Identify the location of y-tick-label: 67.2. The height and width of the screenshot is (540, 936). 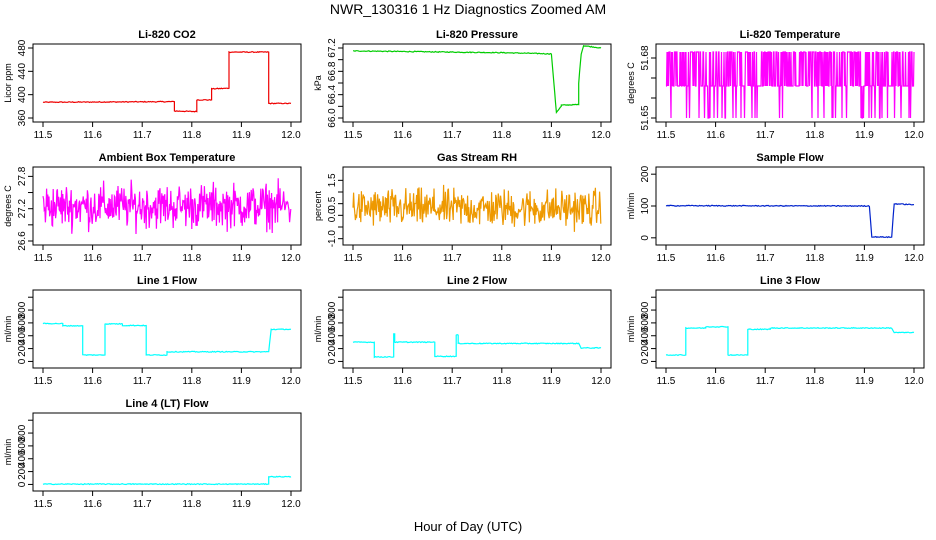
(332, 48).